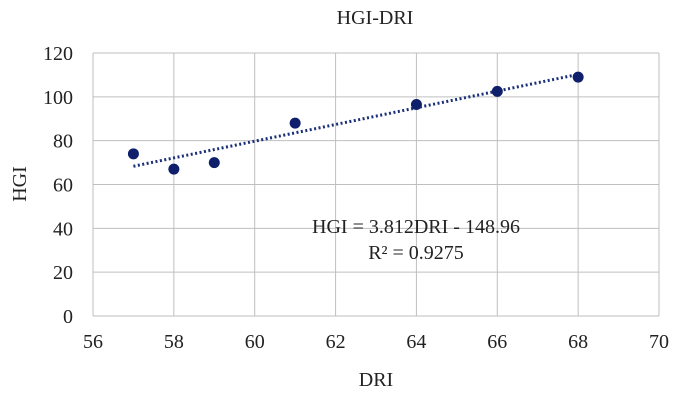  What do you see at coordinates (93, 342) in the screenshot?
I see `x-tick-label: 56` at bounding box center [93, 342].